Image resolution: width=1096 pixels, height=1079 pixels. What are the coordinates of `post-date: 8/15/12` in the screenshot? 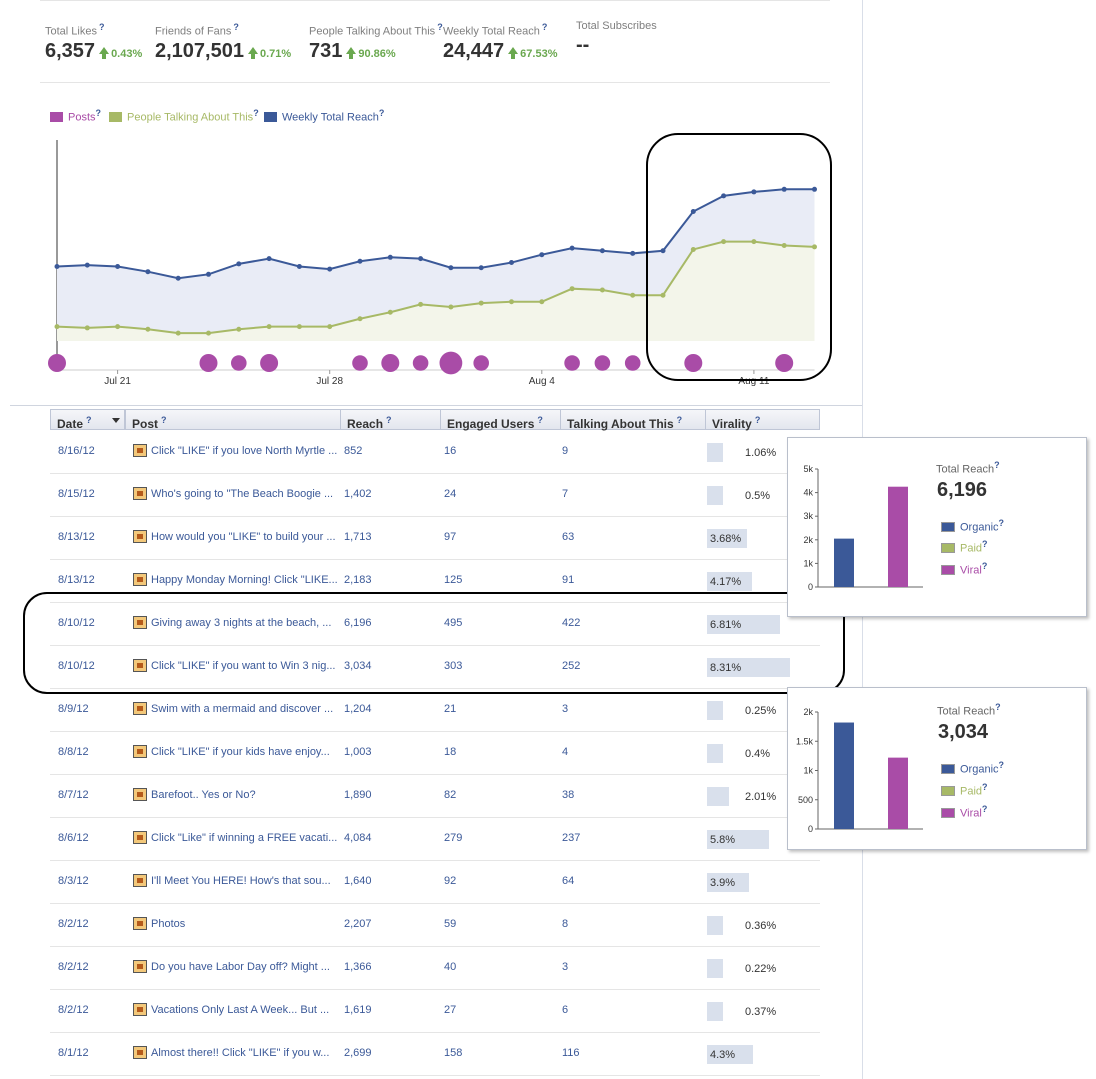 It's located at (76, 494).